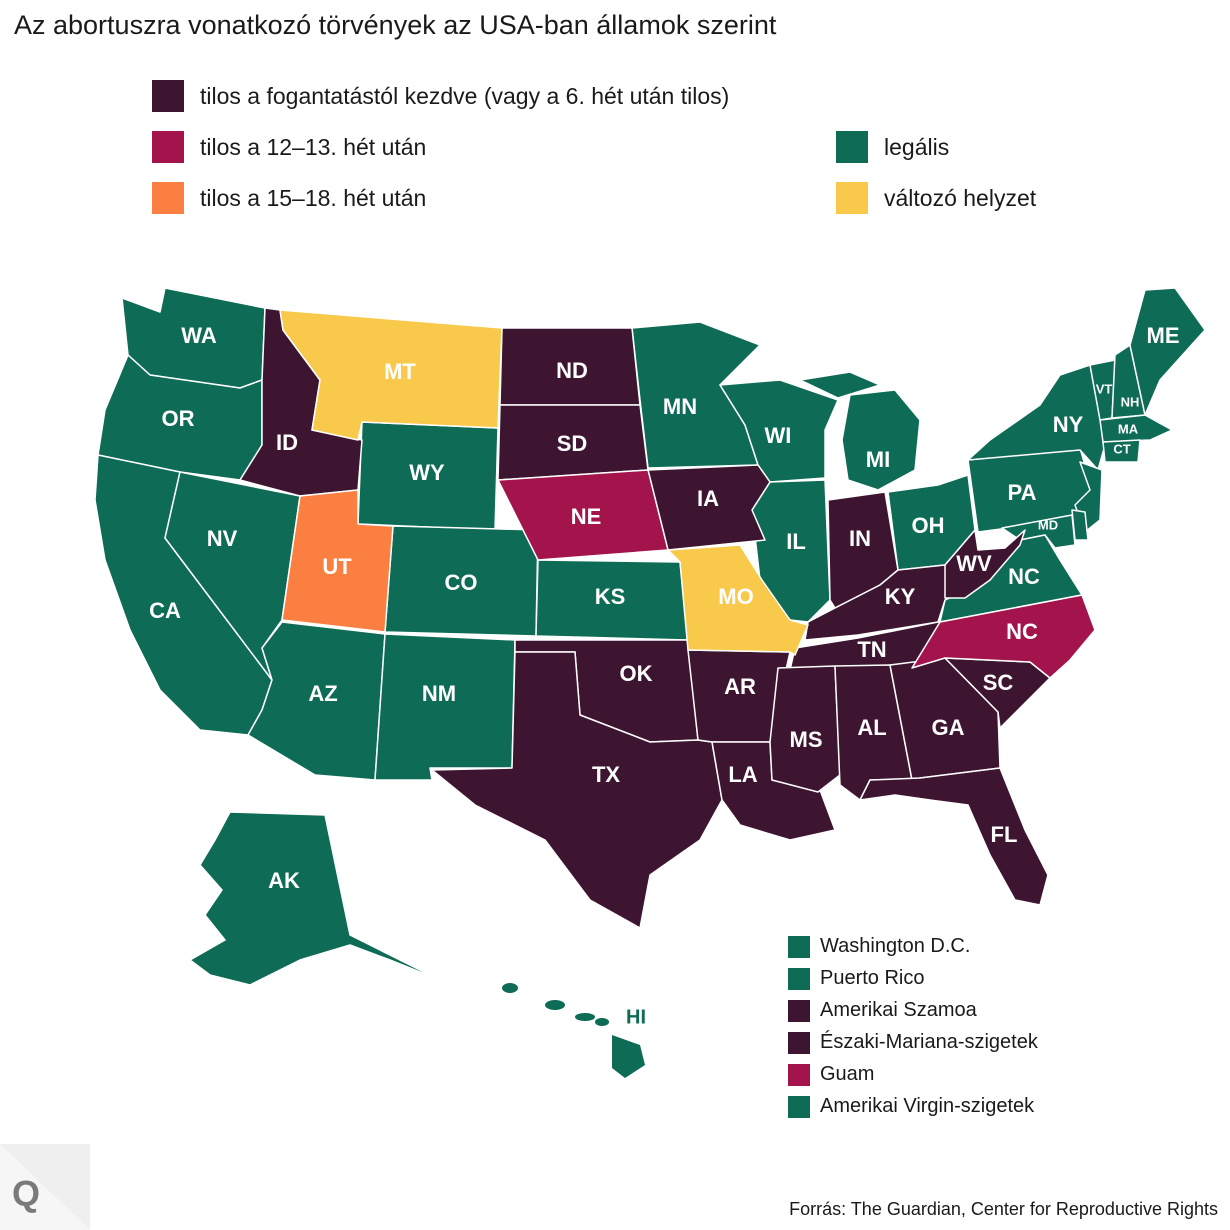  Describe the element at coordinates (1121, 448) in the screenshot. I see `label-ct: CT` at that location.